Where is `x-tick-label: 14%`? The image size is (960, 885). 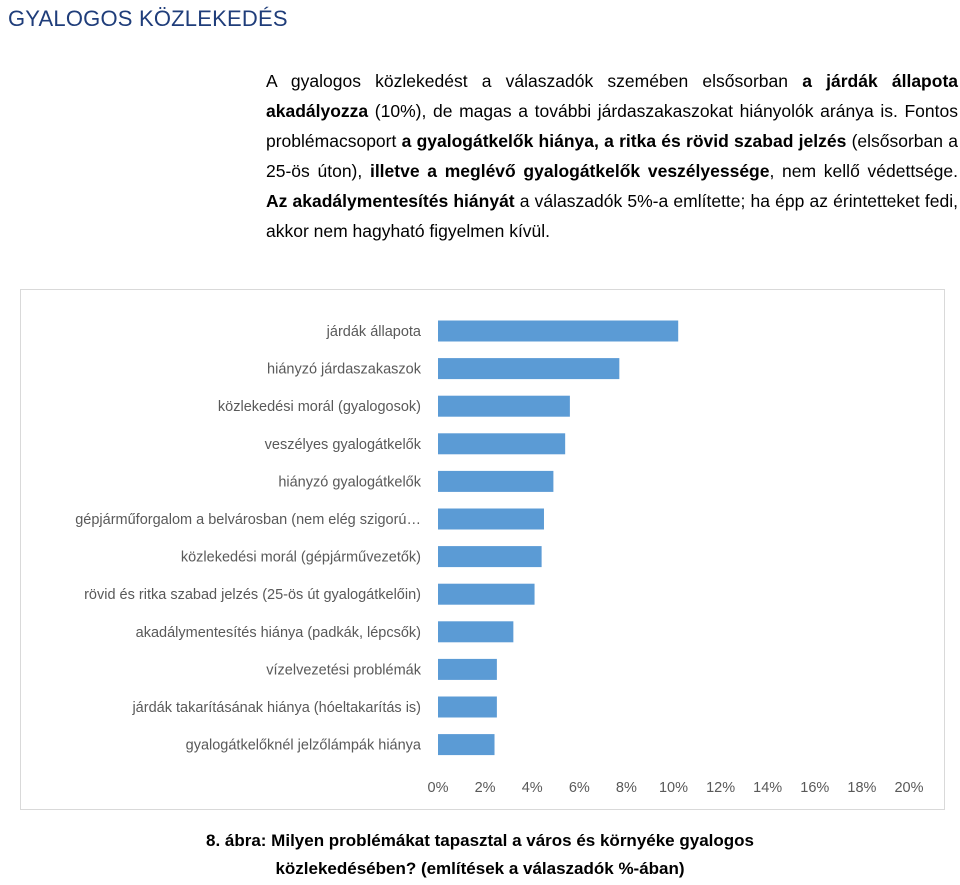
x-tick-label: 14% is located at coordinates (767, 788).